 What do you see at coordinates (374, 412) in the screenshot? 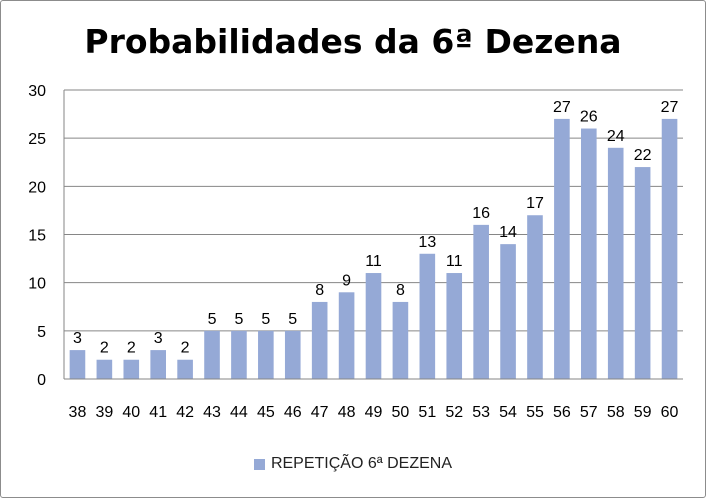
I see `x-tick-label: 49` at bounding box center [374, 412].